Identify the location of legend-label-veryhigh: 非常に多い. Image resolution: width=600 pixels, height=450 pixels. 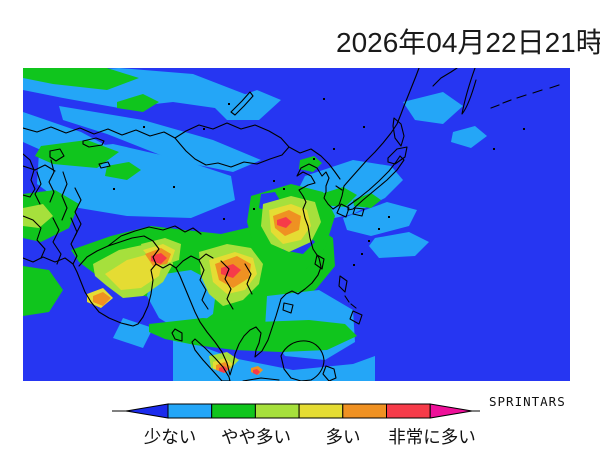
(432, 437).